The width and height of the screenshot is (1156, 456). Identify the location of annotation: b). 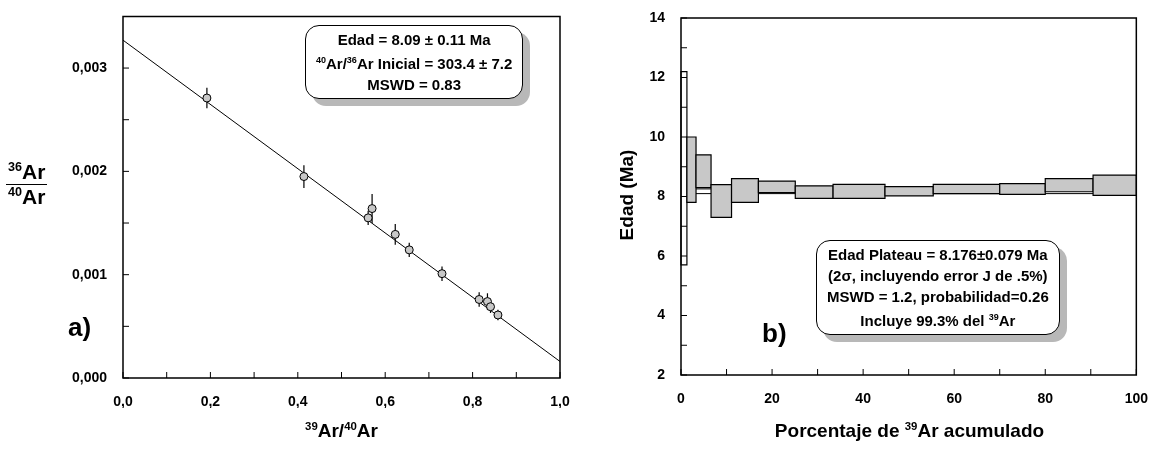
(774, 333).